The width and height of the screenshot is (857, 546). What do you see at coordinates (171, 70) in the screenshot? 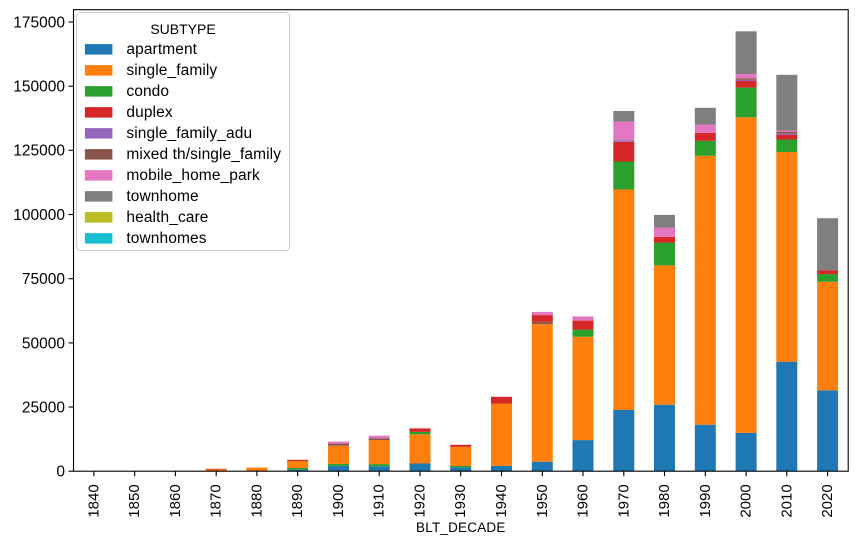
I see `svg-text: single_family` at bounding box center [171, 70].